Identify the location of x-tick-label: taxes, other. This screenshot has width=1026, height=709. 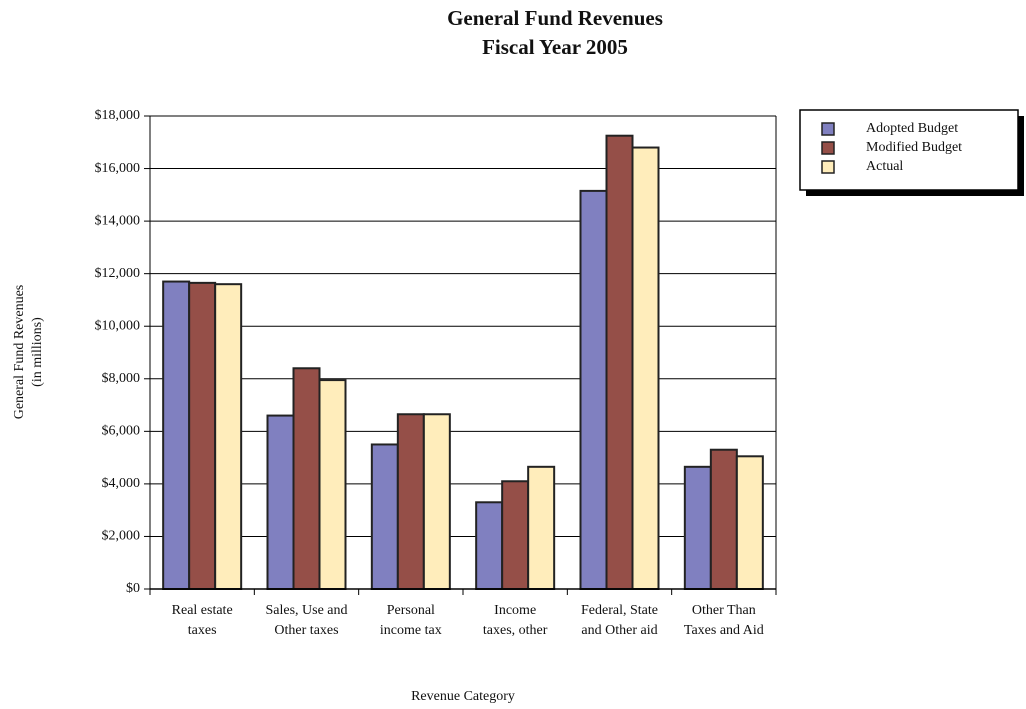
(515, 630).